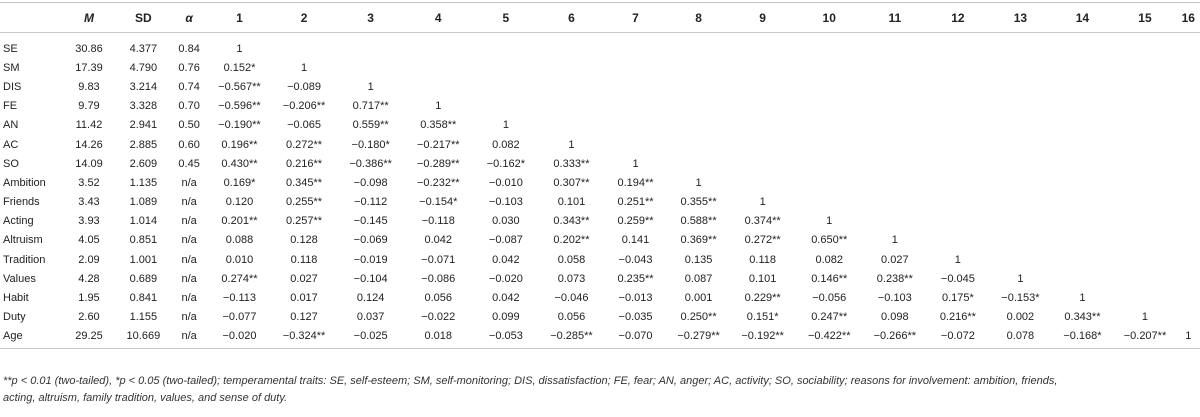  I want to click on table-cell: 0.374**, so click(762, 221).